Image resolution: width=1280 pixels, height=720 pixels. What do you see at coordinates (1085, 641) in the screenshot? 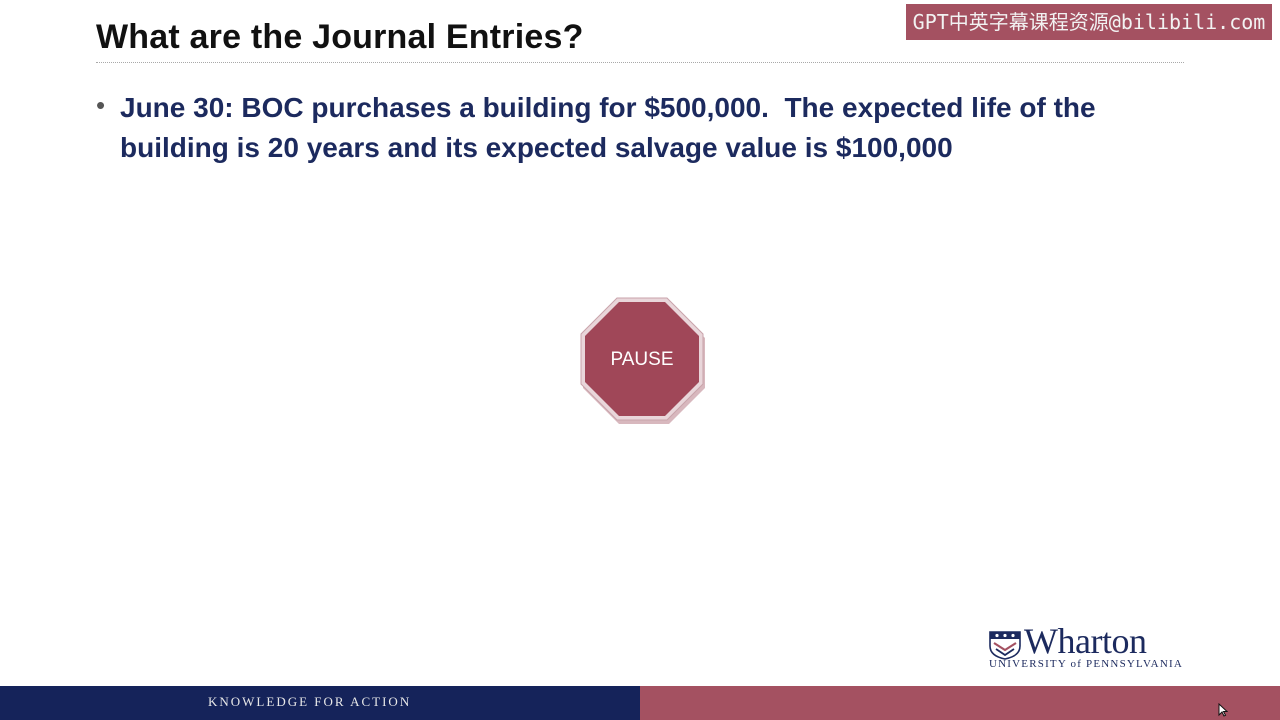
I see `logo-wordmark: Wharton` at bounding box center [1085, 641].